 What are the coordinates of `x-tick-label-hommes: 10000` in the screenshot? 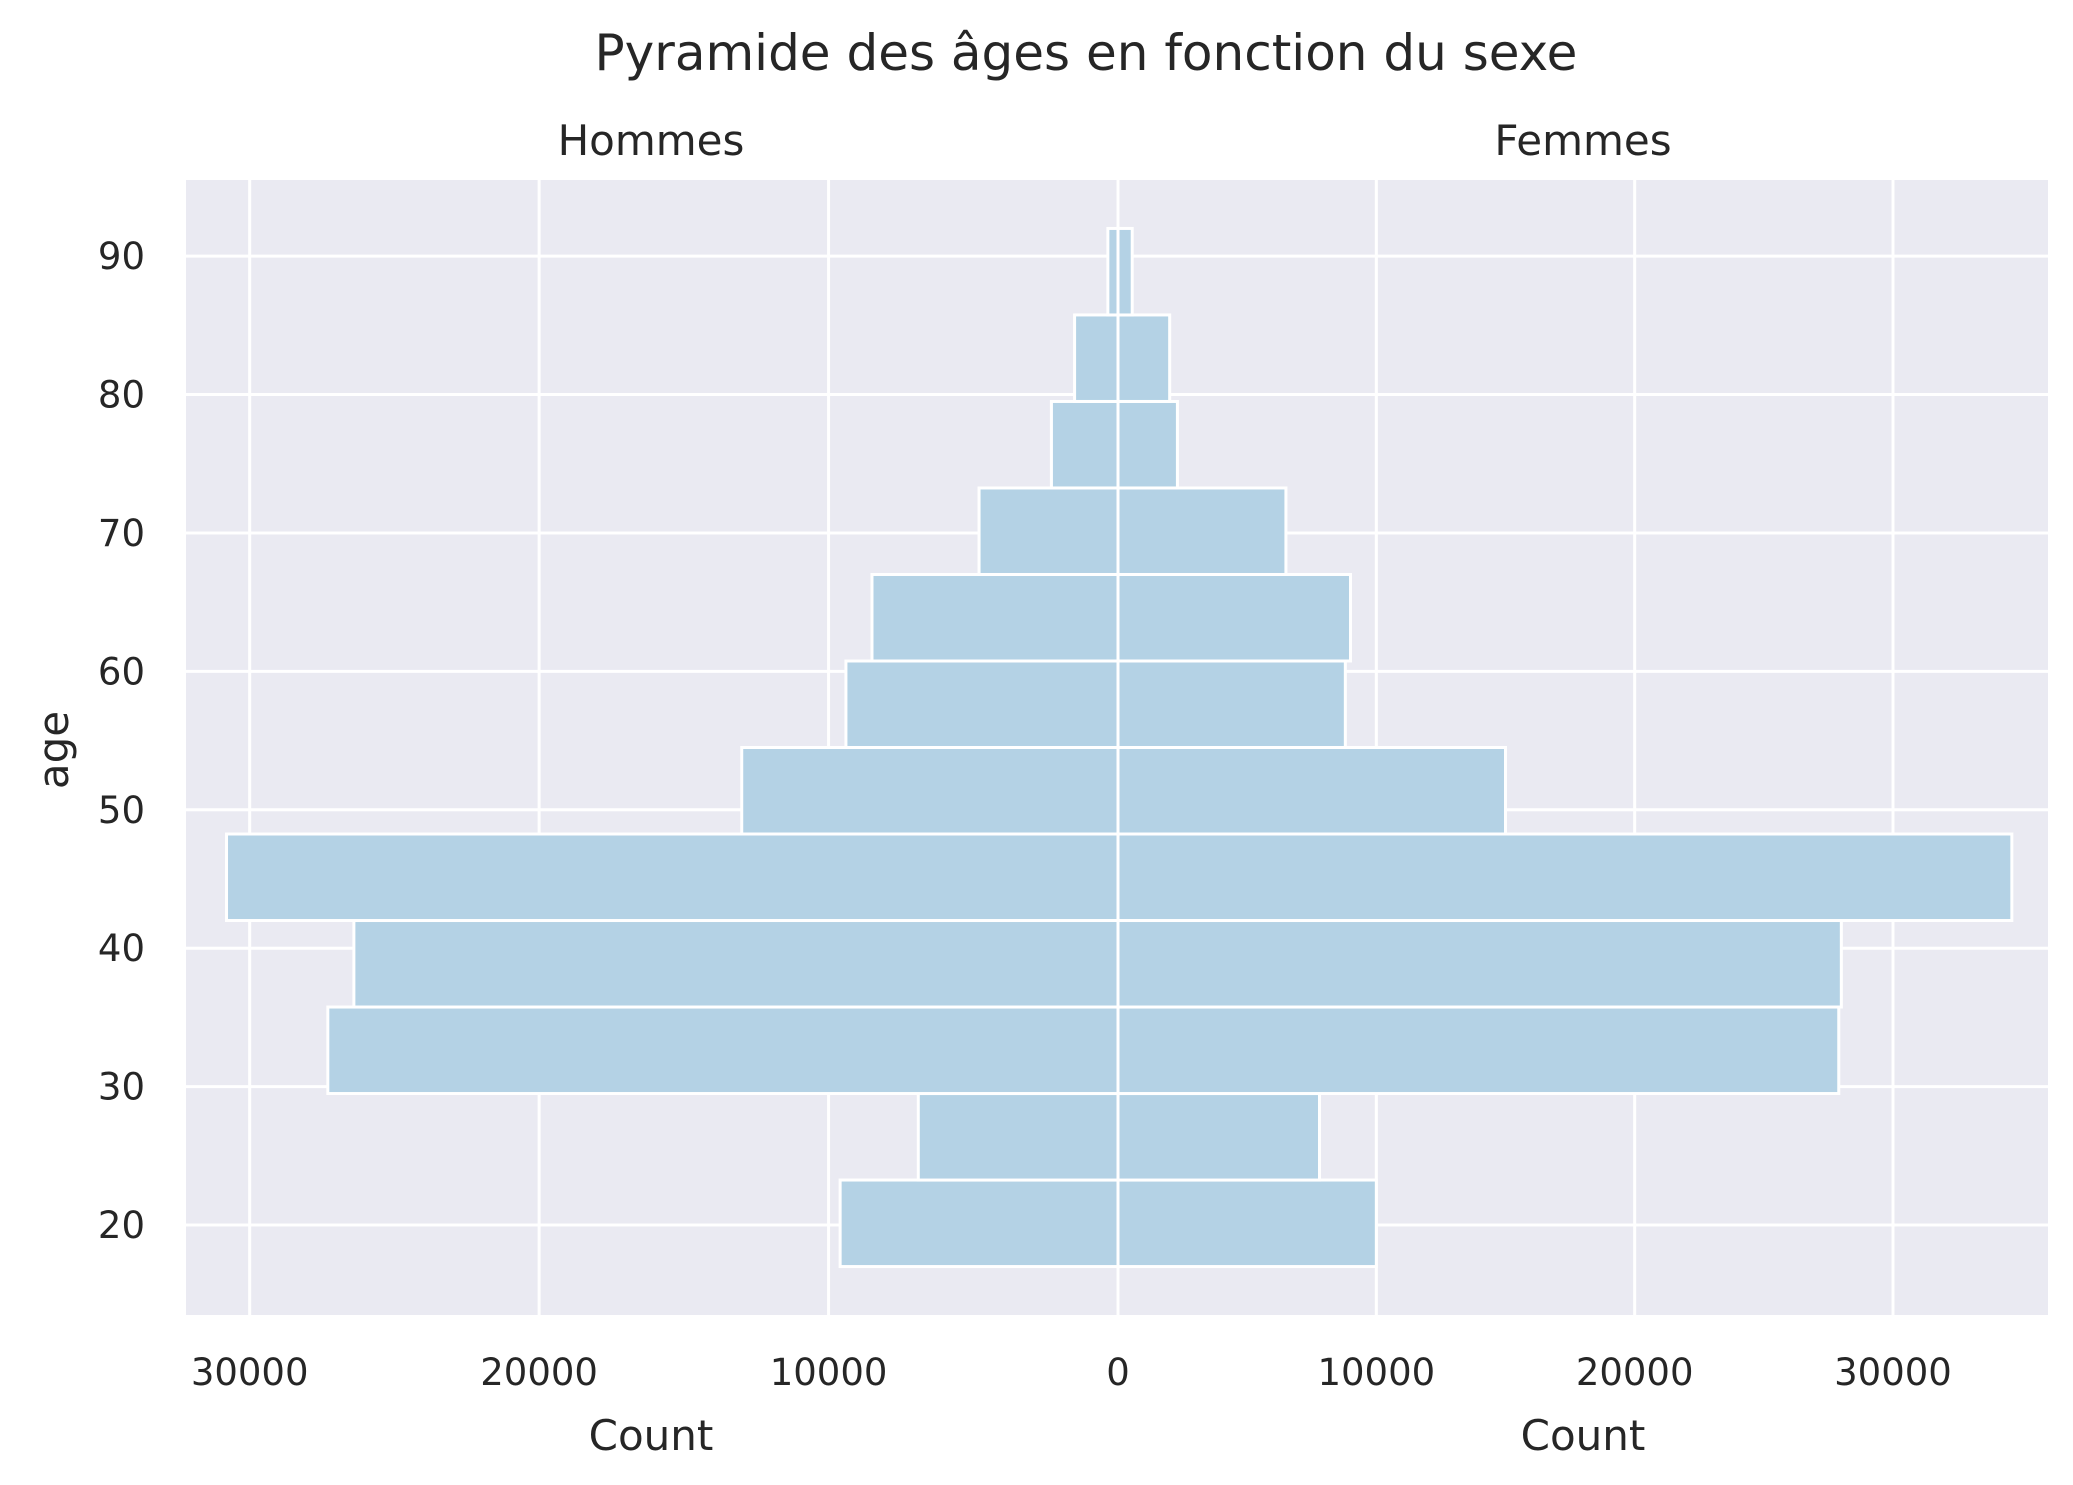 It's located at (829, 1372).